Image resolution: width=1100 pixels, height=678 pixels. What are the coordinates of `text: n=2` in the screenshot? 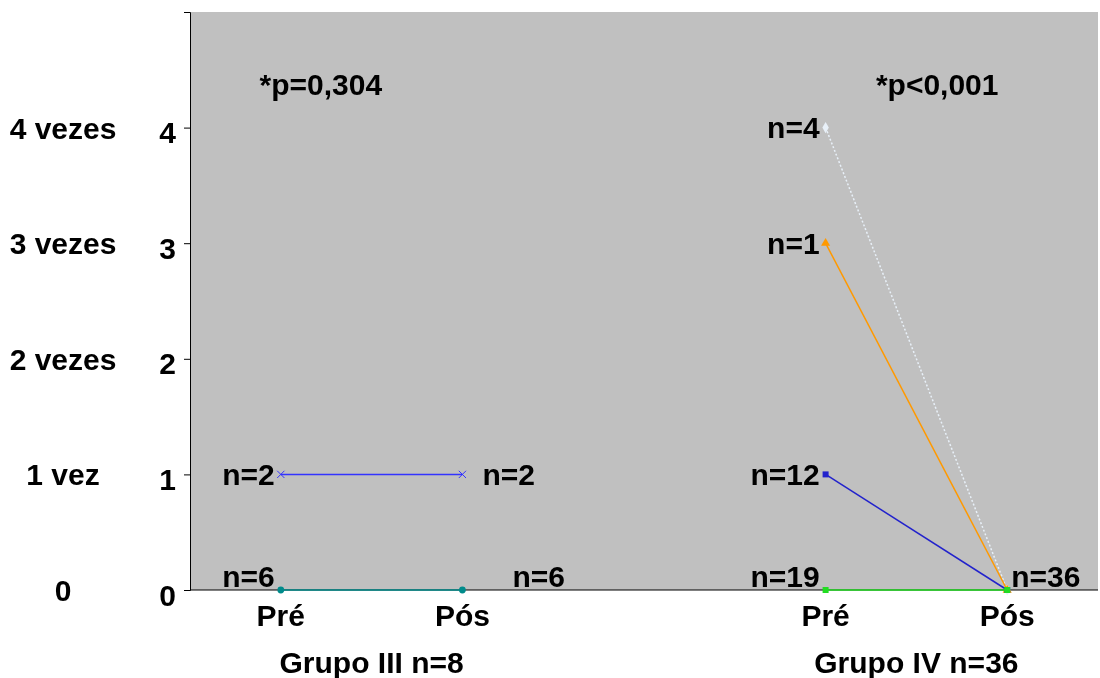 It's located at (508, 474).